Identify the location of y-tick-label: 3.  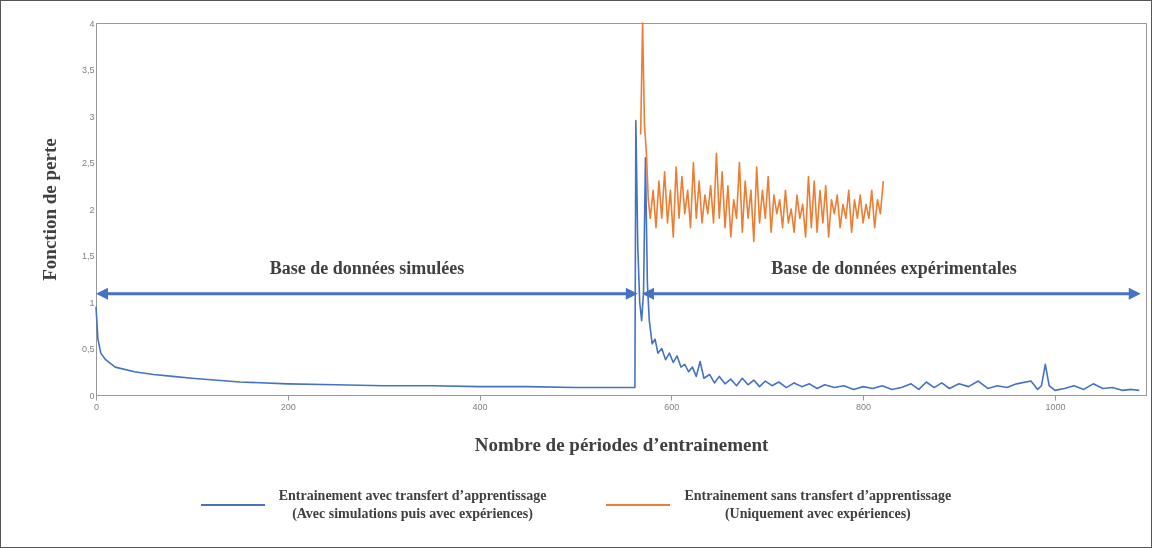
(92, 116).